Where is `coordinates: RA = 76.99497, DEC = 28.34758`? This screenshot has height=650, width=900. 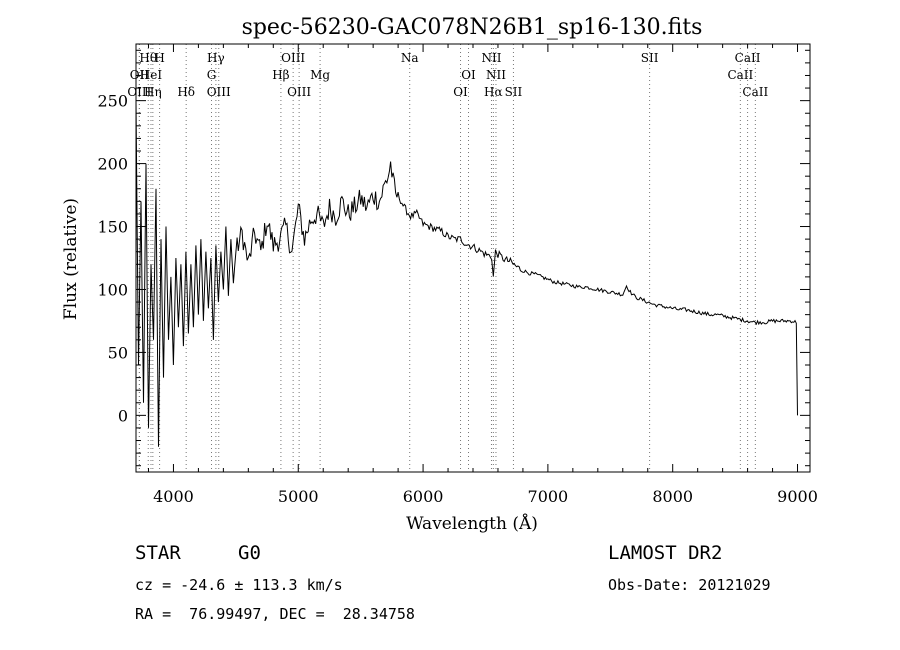 coordinates: RA = 76.99497, DEC = 28.34758 is located at coordinates (275, 614).